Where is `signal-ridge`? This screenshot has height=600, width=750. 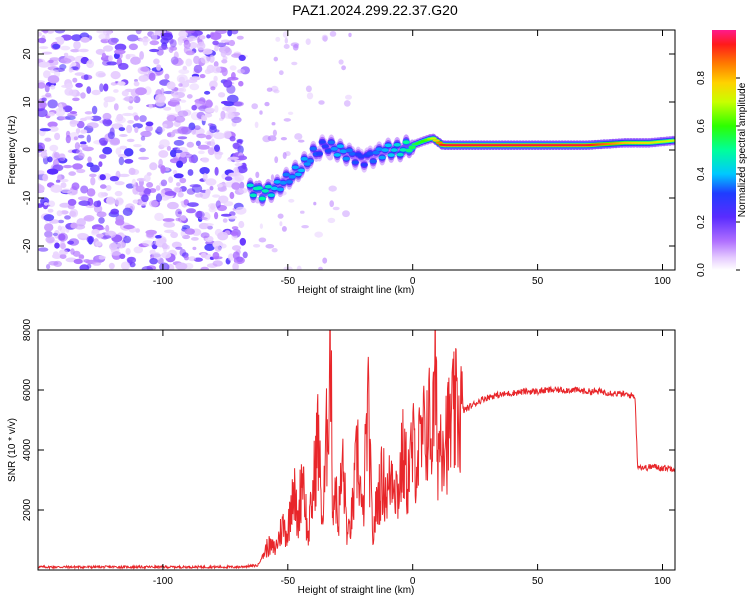 signal-ridge is located at coordinates (460, 170).